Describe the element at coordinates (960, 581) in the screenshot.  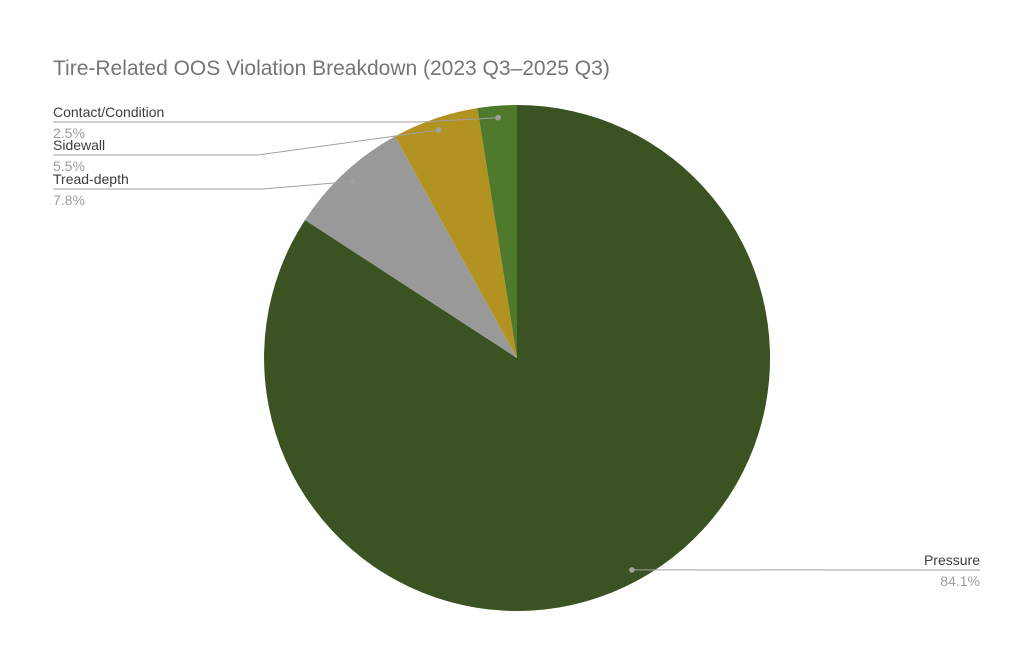
I see `slice-pct-pressure: 84.1%` at that location.